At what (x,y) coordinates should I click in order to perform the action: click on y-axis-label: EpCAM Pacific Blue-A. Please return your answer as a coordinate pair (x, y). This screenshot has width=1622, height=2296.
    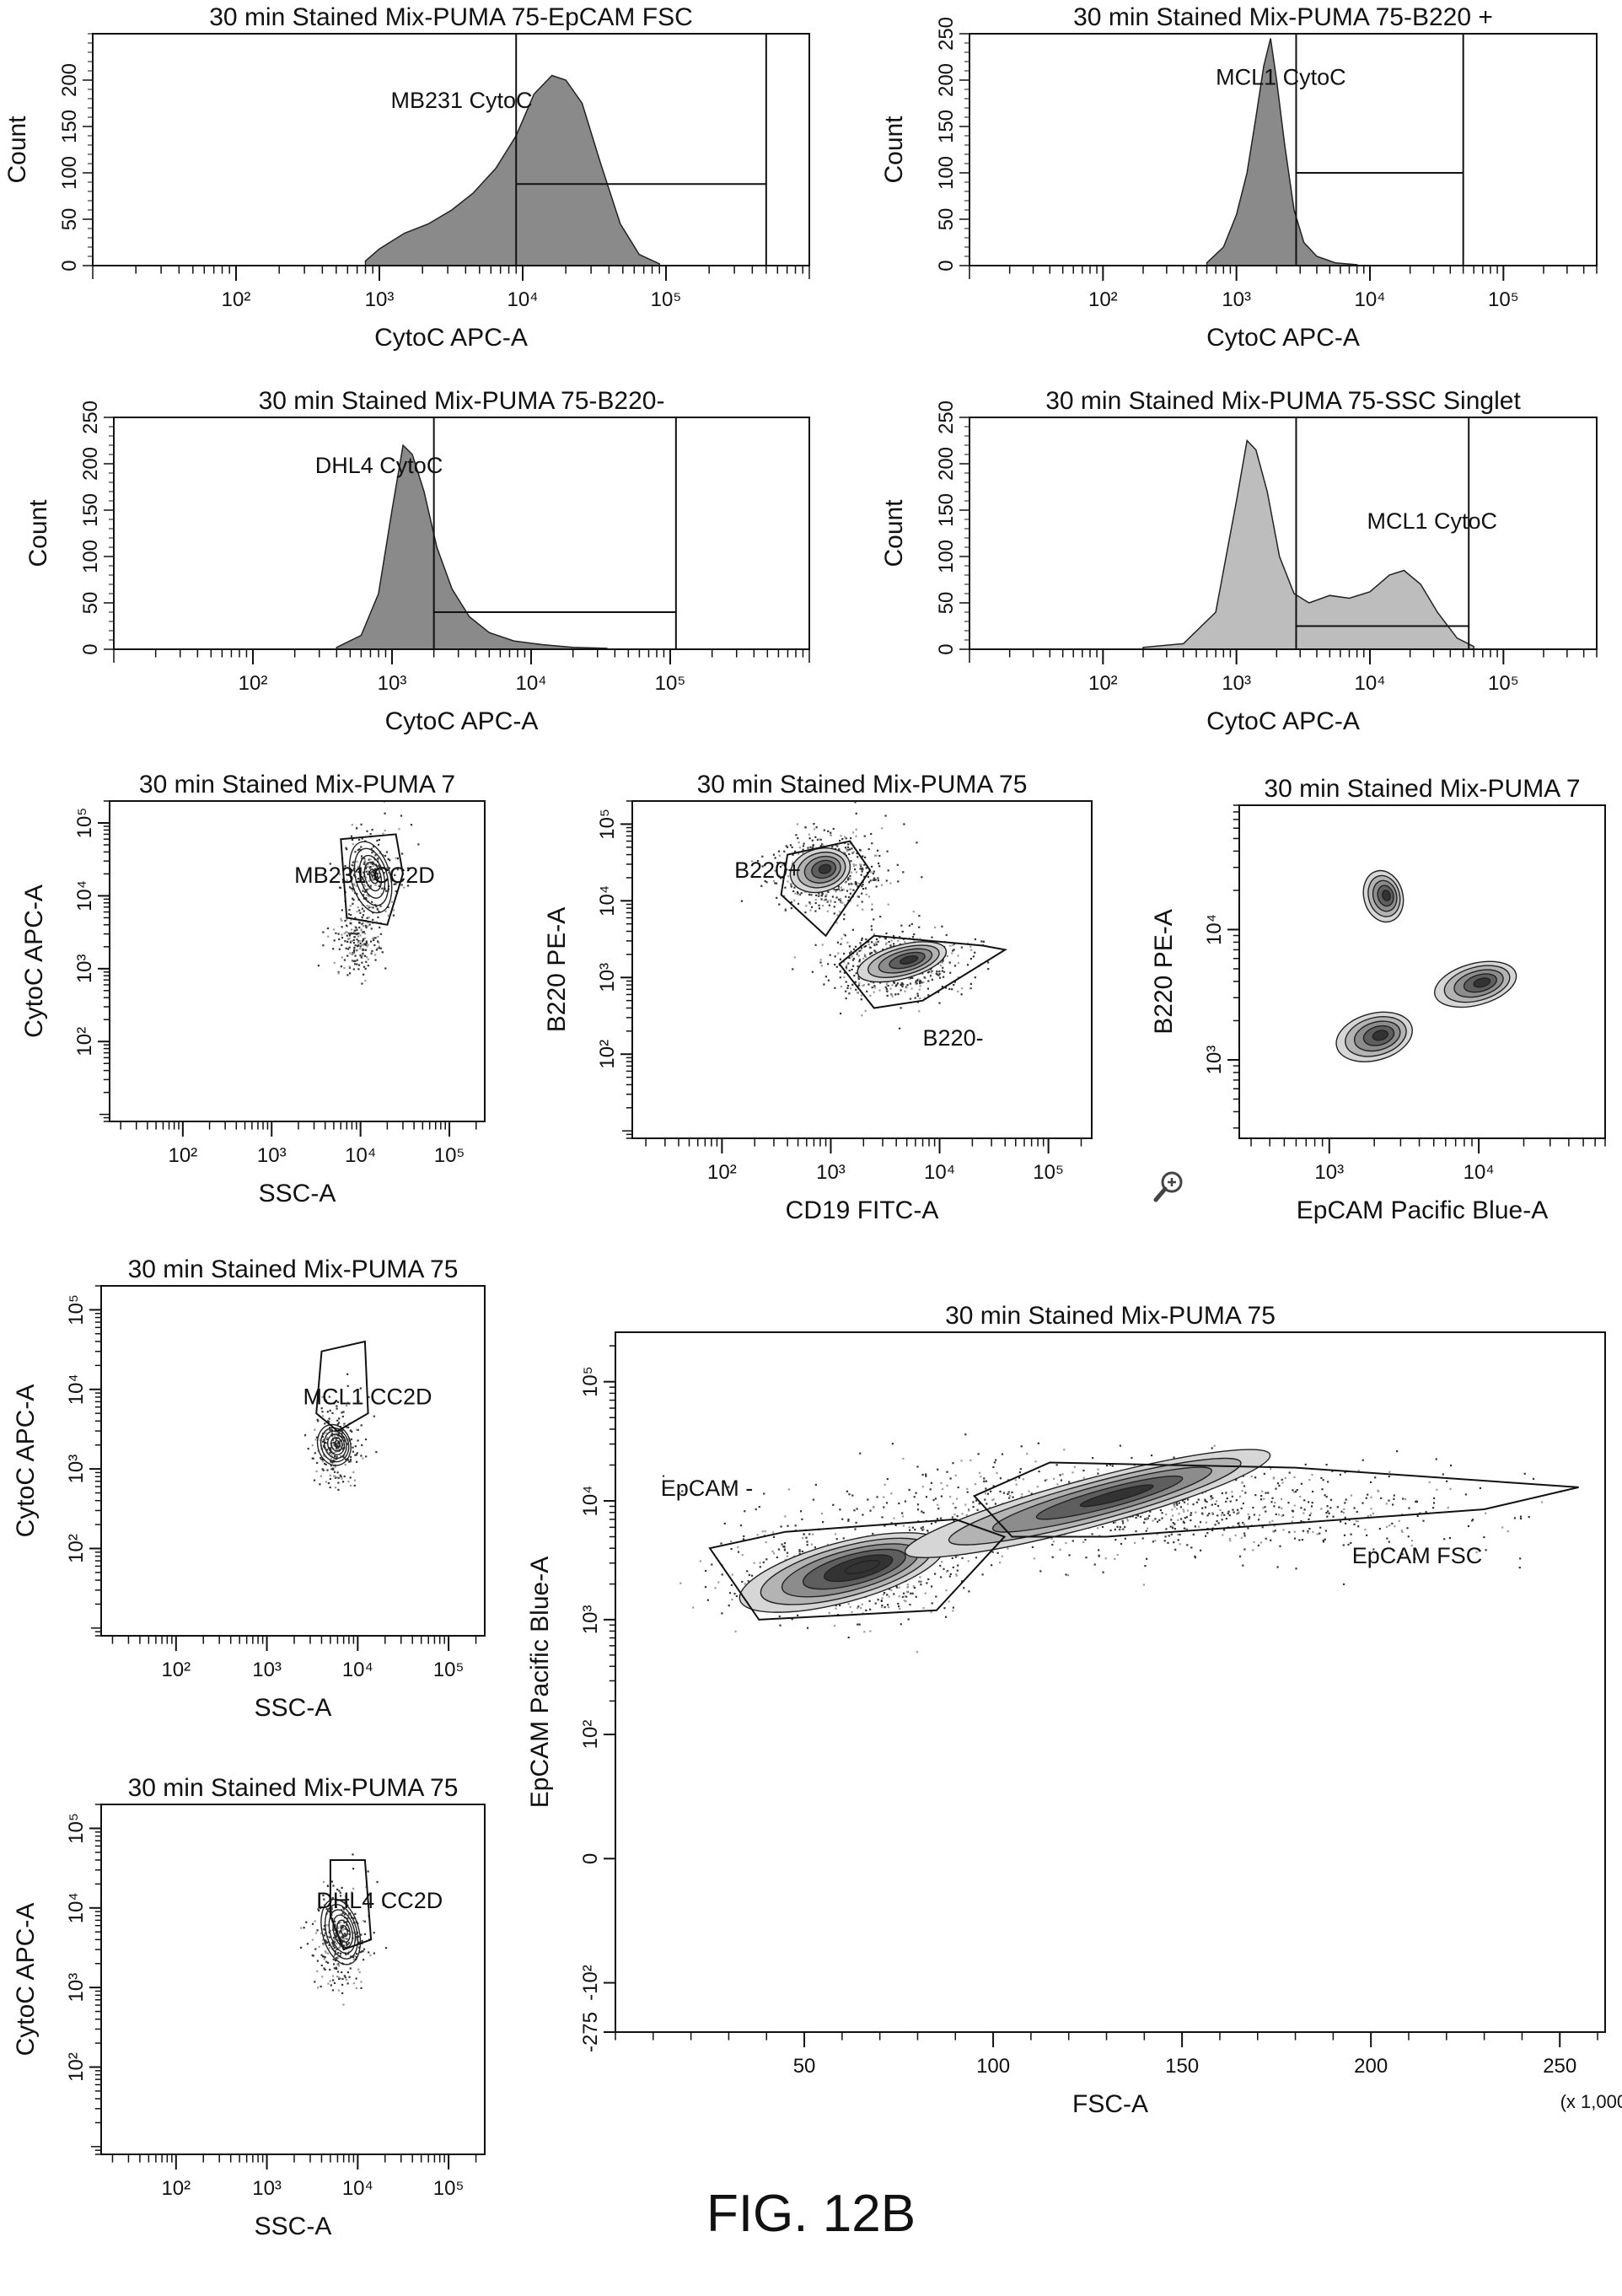
    Looking at the image, I should click on (540, 1683).